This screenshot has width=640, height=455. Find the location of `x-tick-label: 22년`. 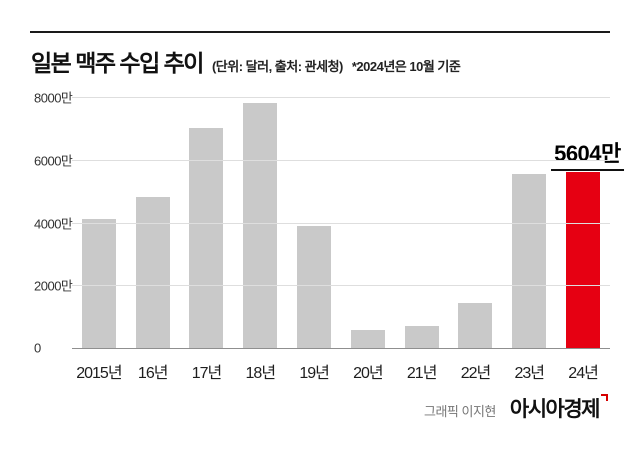

x-tick-label: 22년 is located at coordinates (476, 373).